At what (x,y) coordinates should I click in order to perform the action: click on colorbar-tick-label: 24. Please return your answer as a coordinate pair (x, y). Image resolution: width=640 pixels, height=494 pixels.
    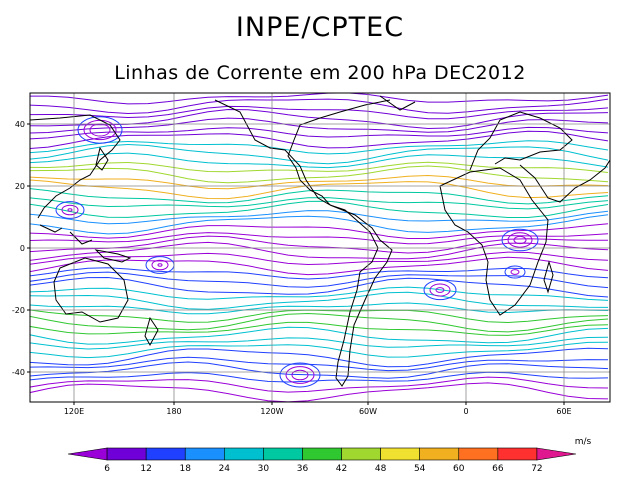
    Looking at the image, I should click on (225, 469).